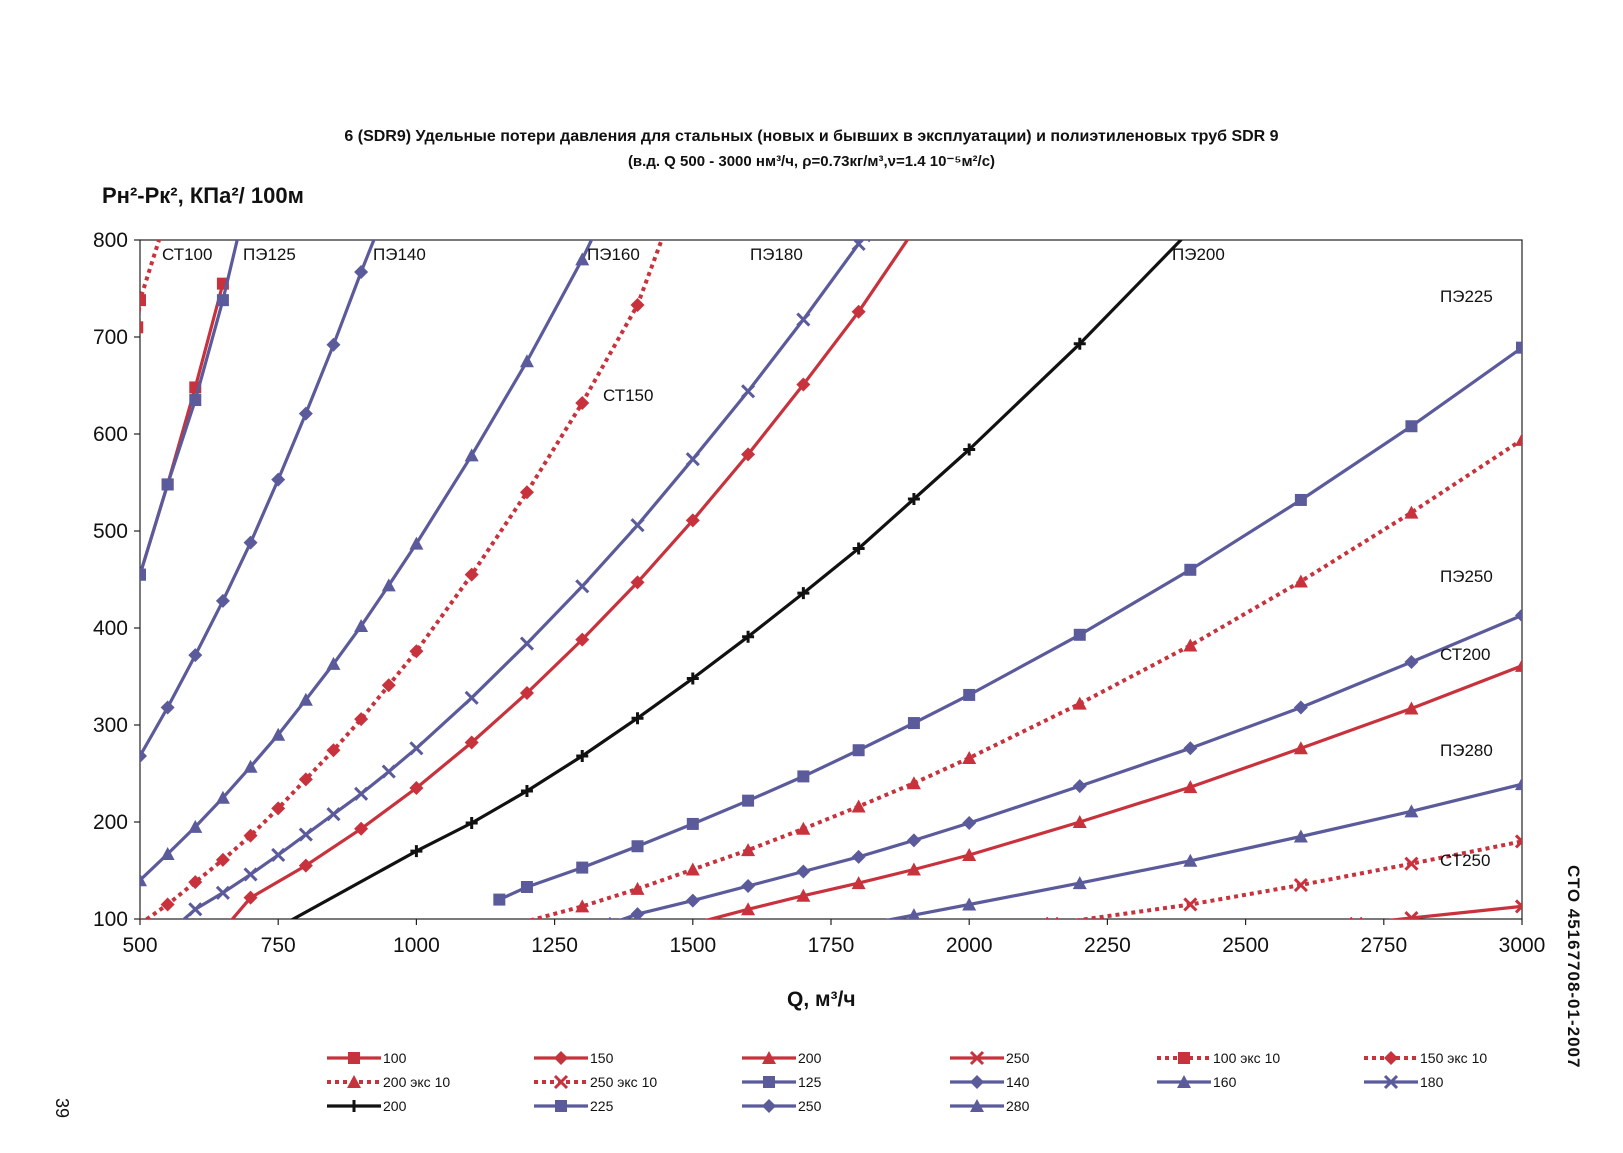  What do you see at coordinates (110, 725) in the screenshot?
I see `y-tick-label: 300` at bounding box center [110, 725].